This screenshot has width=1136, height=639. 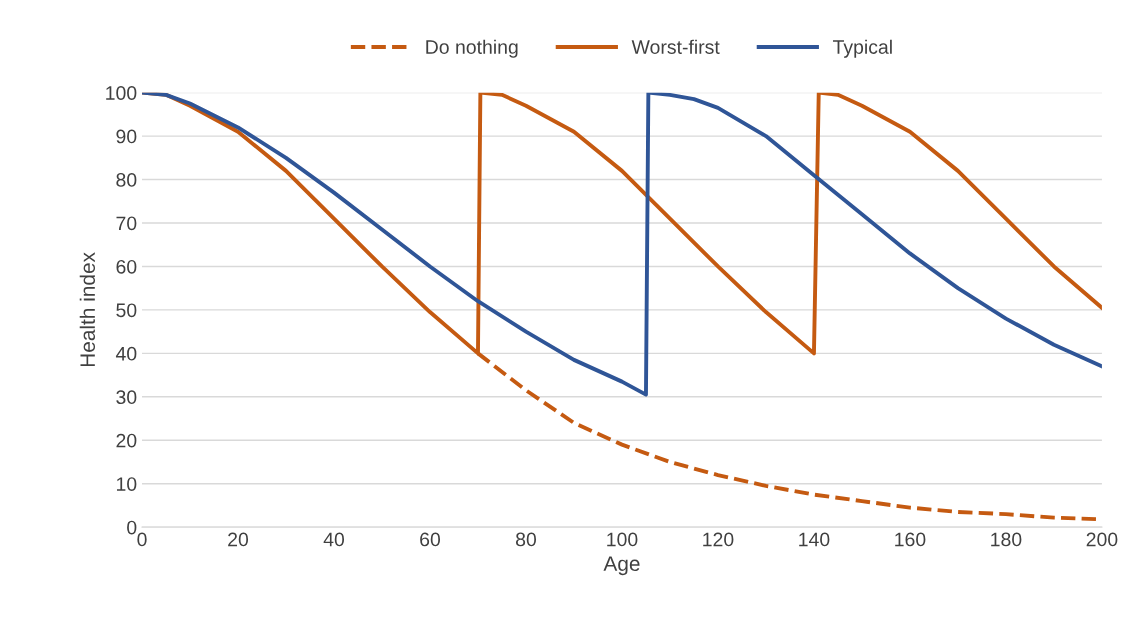 I want to click on x-tick-label: 160, so click(x=910, y=539).